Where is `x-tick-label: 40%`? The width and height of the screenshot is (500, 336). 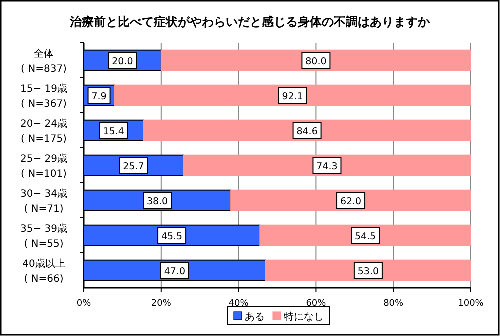
x-tick-label: 40% is located at coordinates (239, 304).